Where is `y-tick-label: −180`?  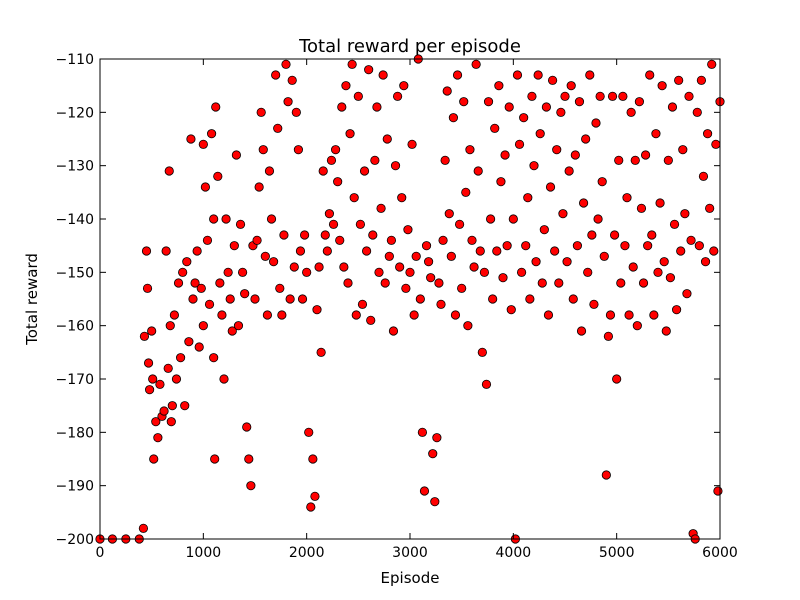
y-tick-label: −180 is located at coordinates (75, 433).